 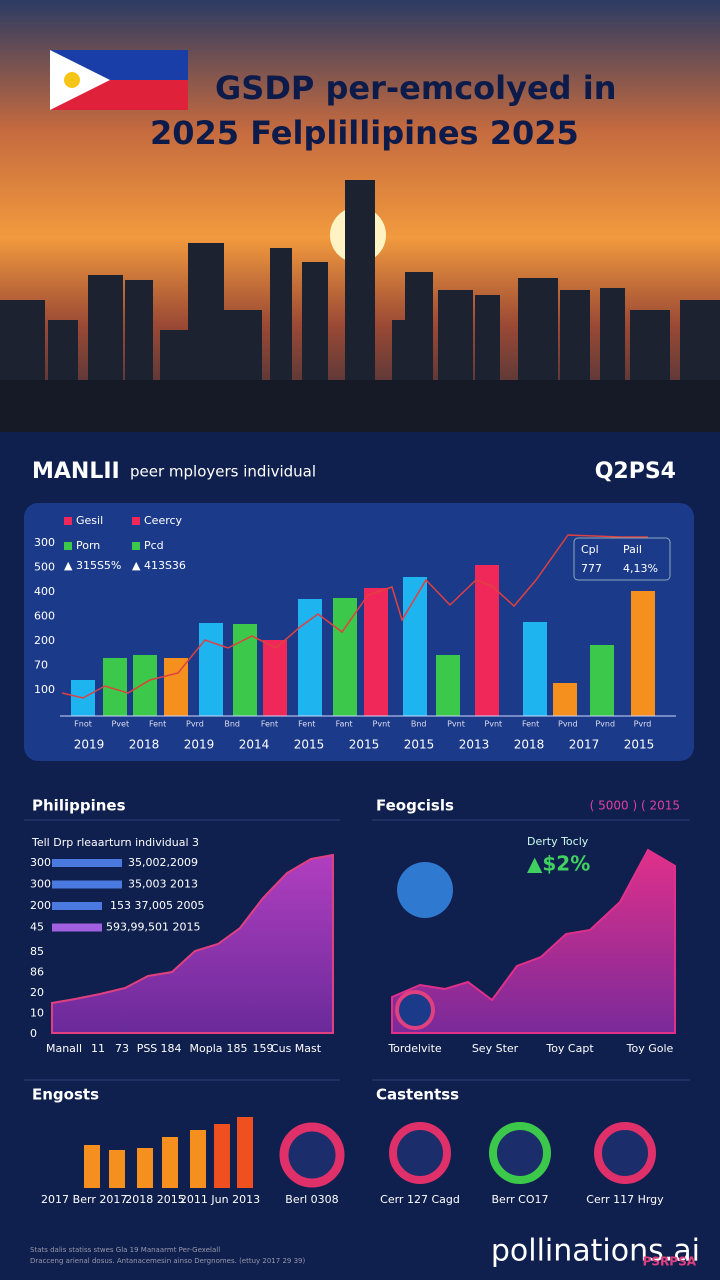 What do you see at coordinates (420, 1199) in the screenshot?
I see `ring-label: Cerr 127 Cagd` at bounding box center [420, 1199].